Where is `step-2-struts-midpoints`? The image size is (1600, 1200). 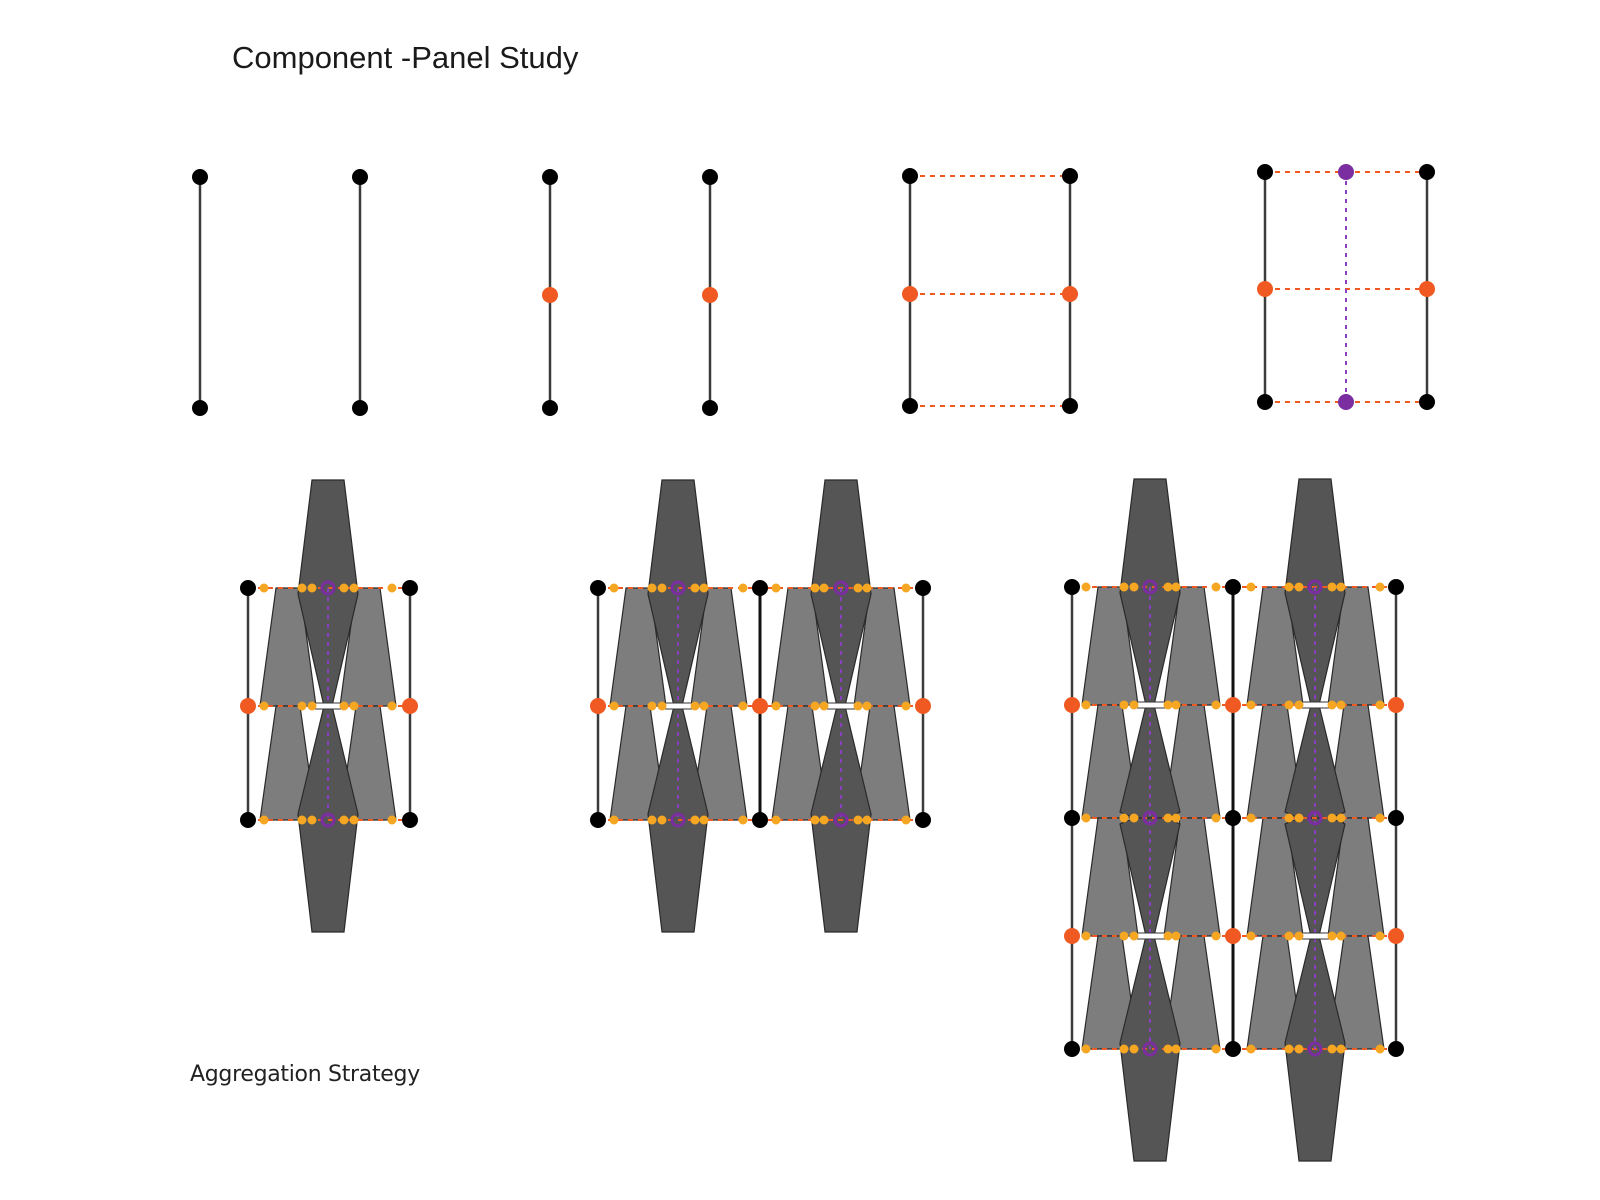 step-2-struts-midpoints is located at coordinates (630, 292).